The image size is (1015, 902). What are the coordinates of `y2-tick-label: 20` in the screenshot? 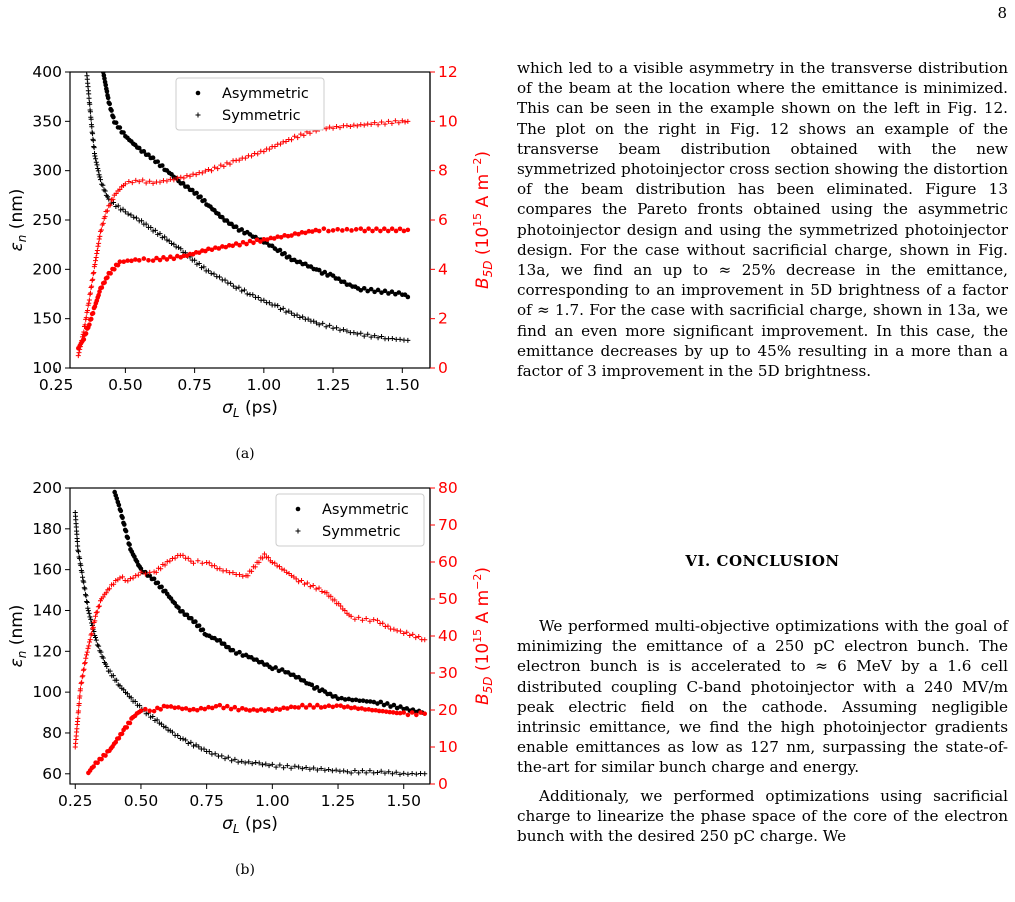 It's located at (448, 710).